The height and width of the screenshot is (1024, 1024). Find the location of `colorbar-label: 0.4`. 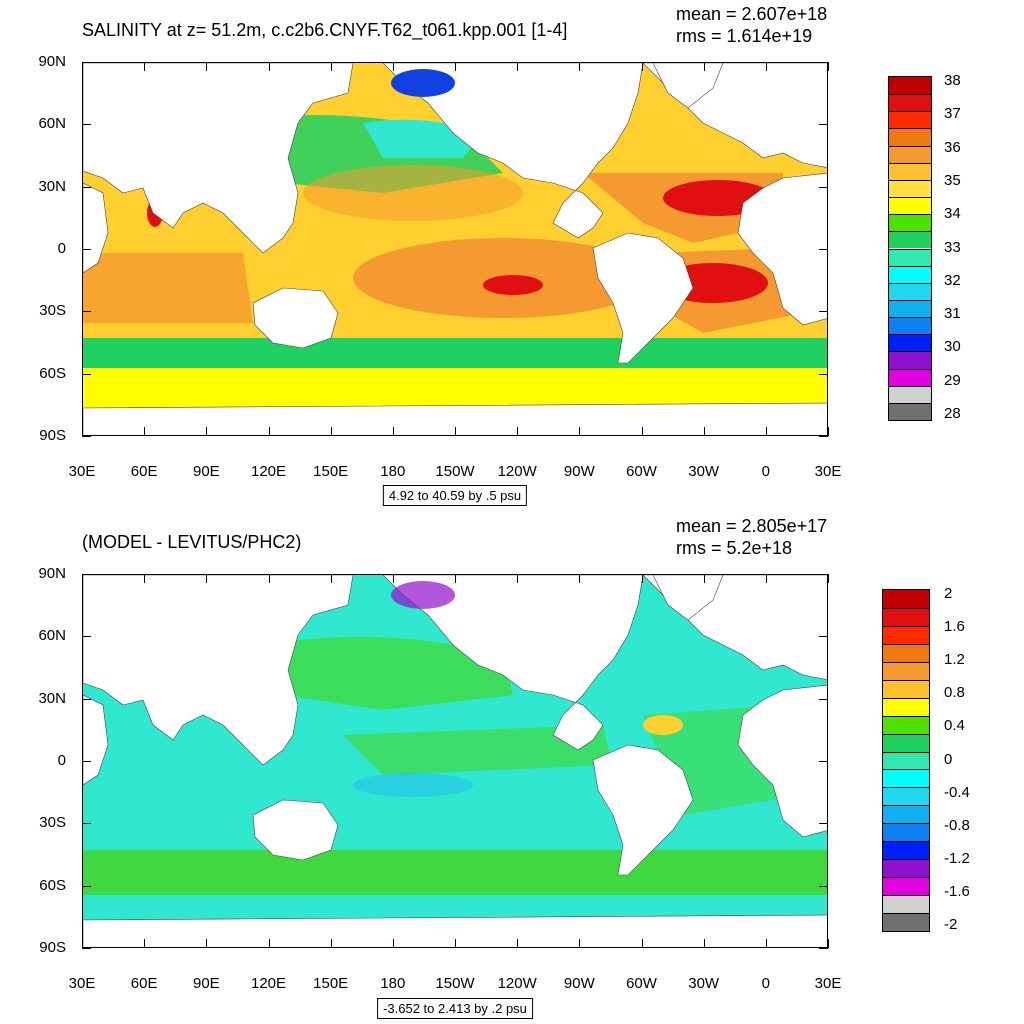

colorbar-label: 0.4 is located at coordinates (954, 726).